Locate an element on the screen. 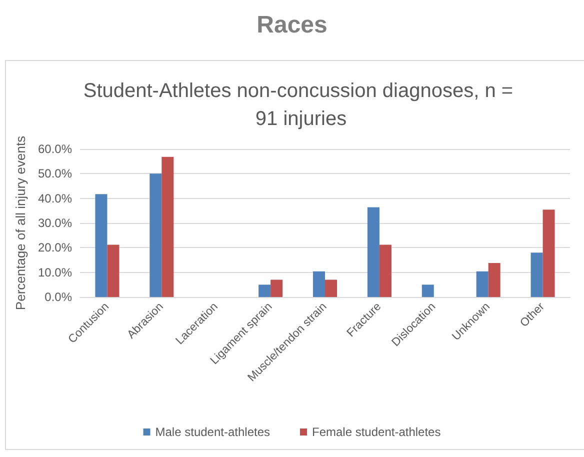 This screenshot has width=584, height=457. y-axis-title: Percentage of all injury events is located at coordinates (20, 222).